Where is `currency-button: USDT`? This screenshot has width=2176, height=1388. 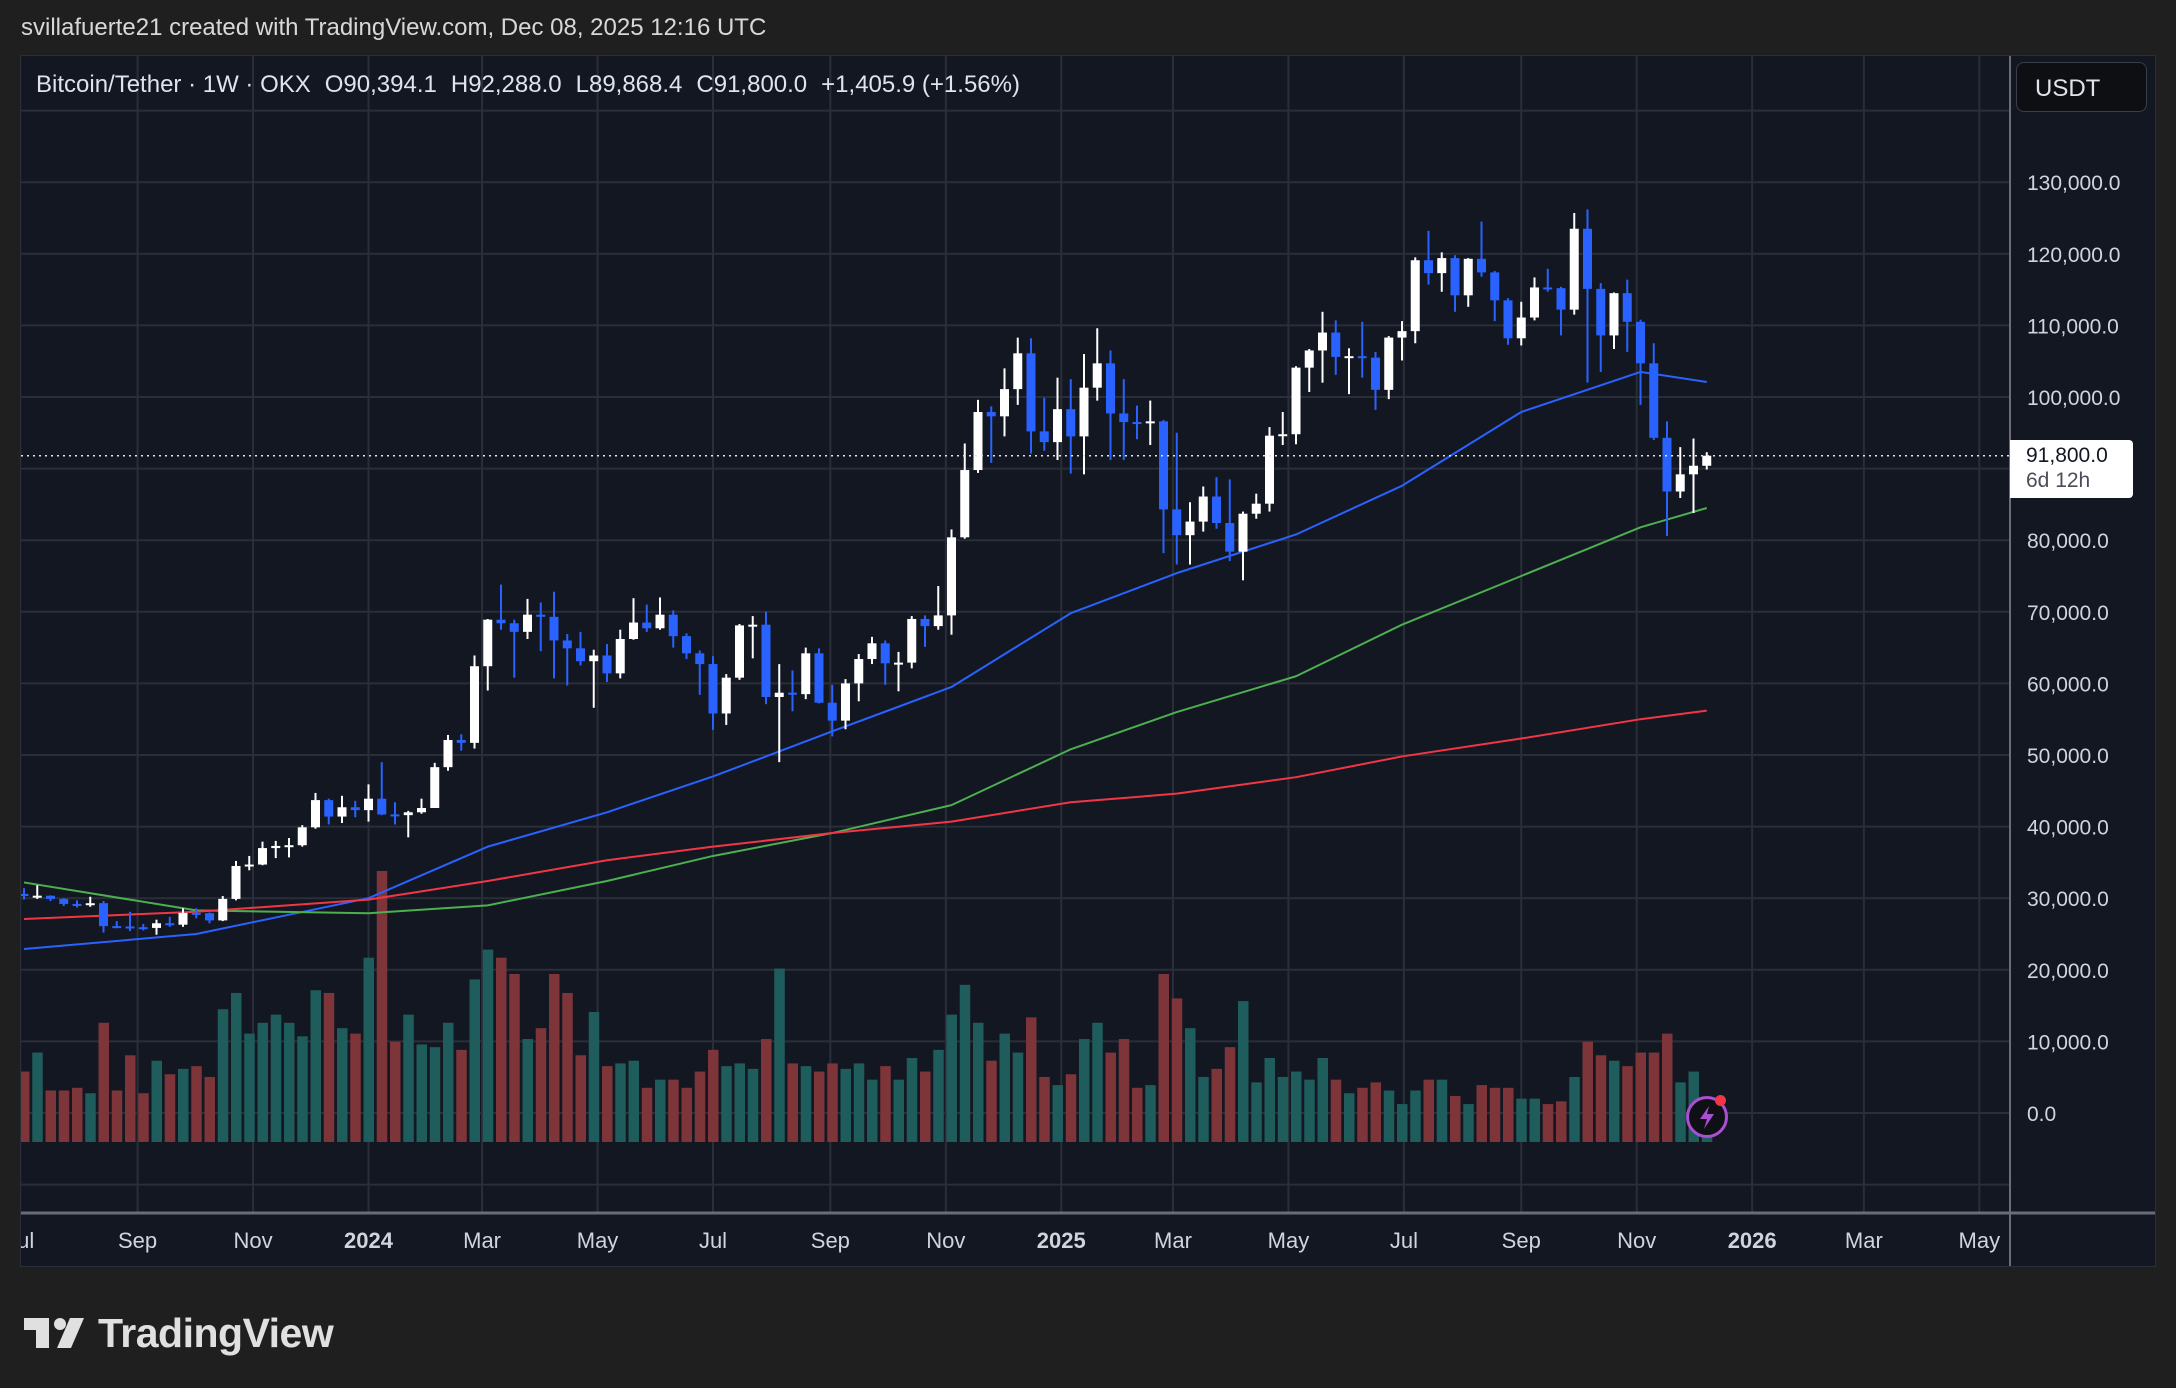
currency-button: USDT is located at coordinates (2081, 87).